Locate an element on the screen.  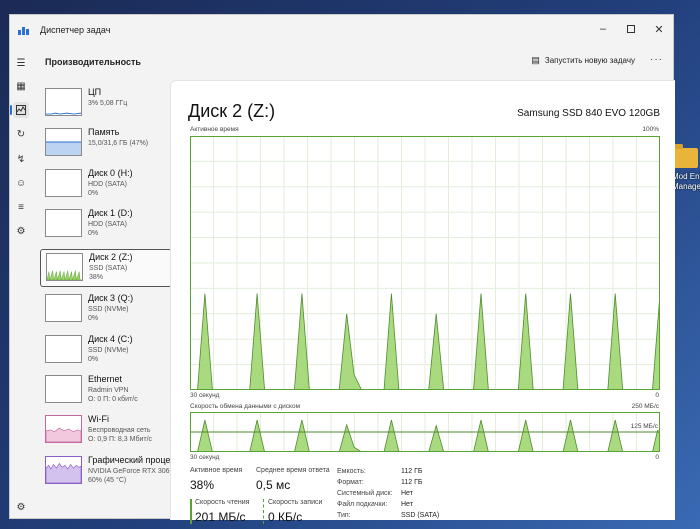
ethernet-graph-icon is located at coordinates (63, 389).